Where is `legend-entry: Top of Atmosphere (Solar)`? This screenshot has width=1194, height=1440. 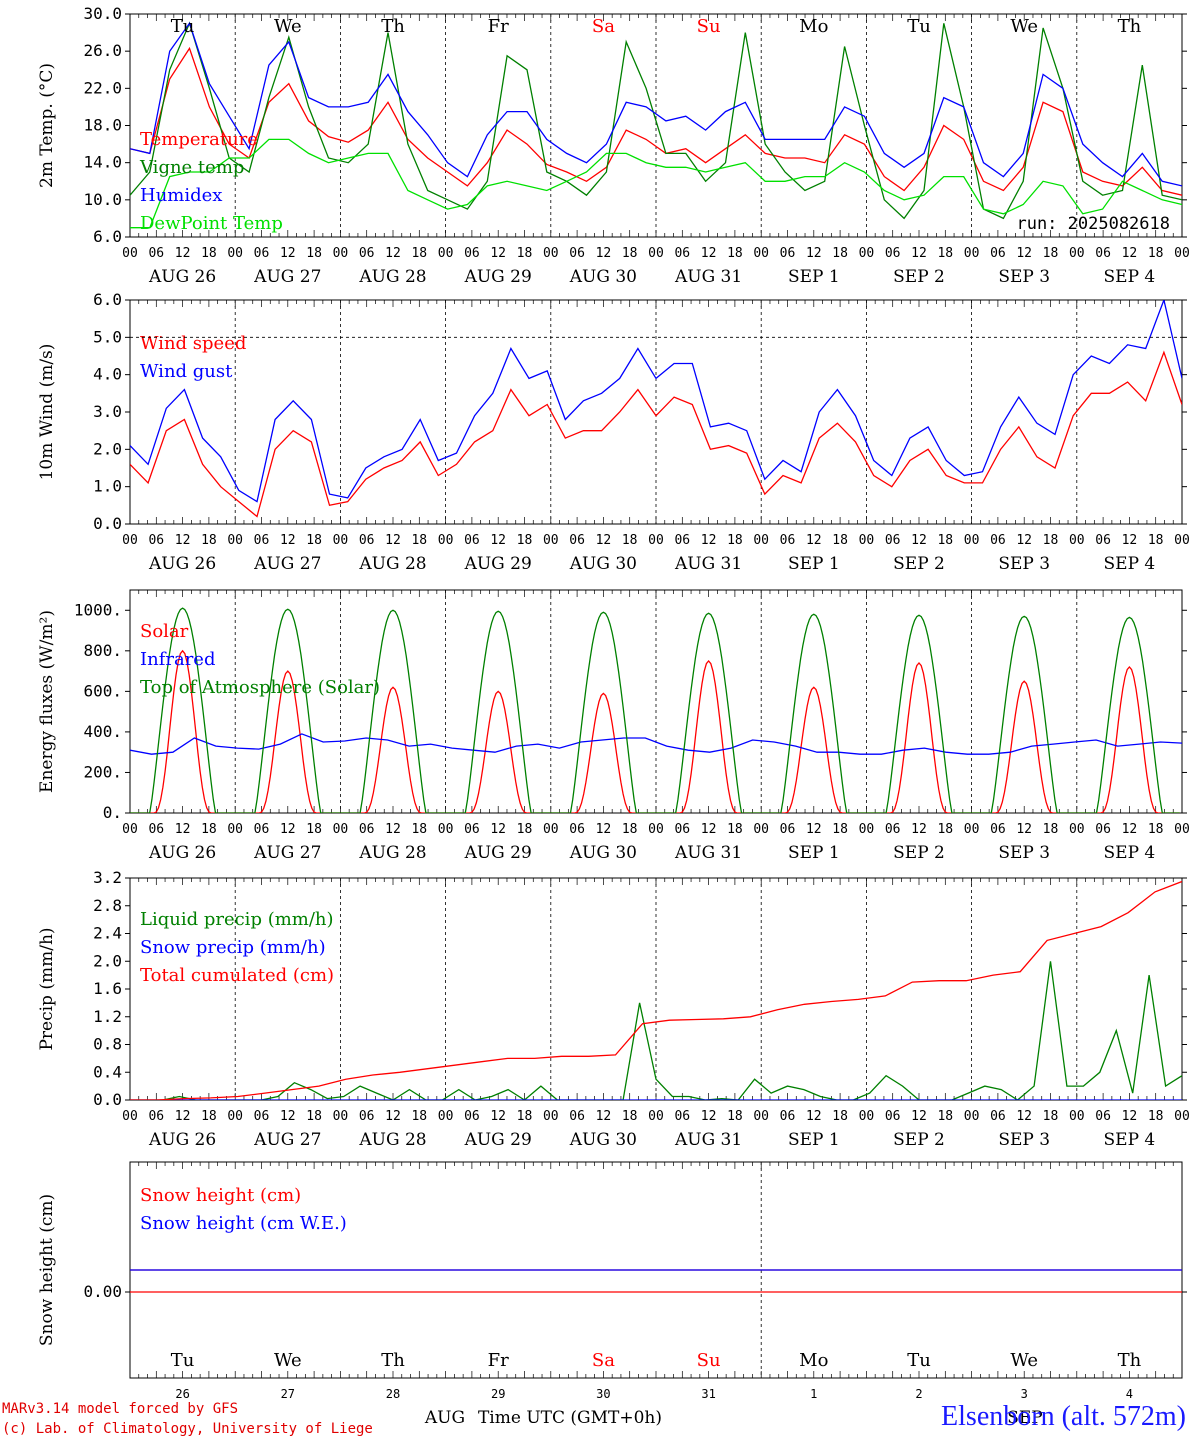 legend-entry: Top of Atmosphere (Solar) is located at coordinates (260, 687).